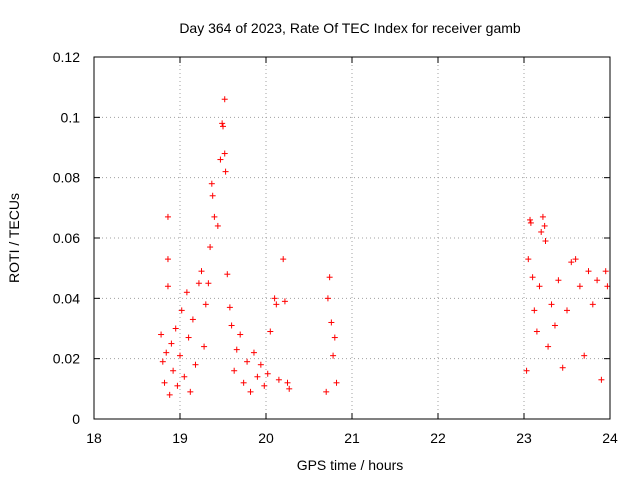 The height and width of the screenshot is (480, 640). I want to click on y-tick-label: 0.12, so click(66, 57).